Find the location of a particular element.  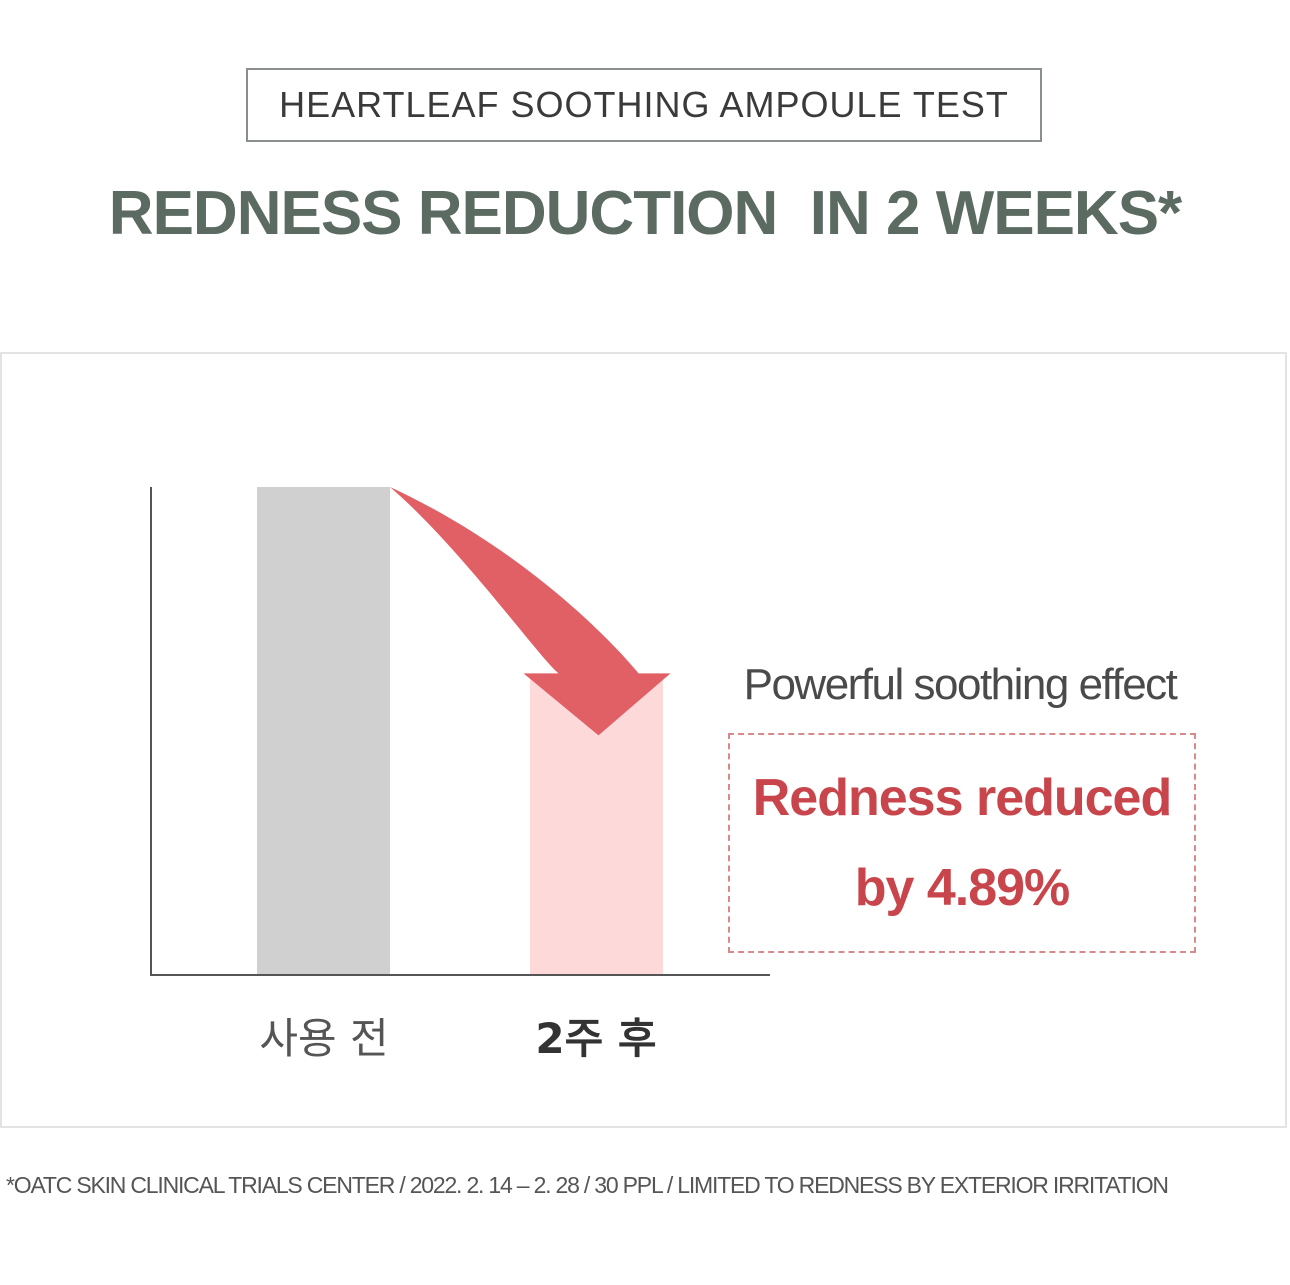

result-line-1: Redness reduced is located at coordinates (962, 798).